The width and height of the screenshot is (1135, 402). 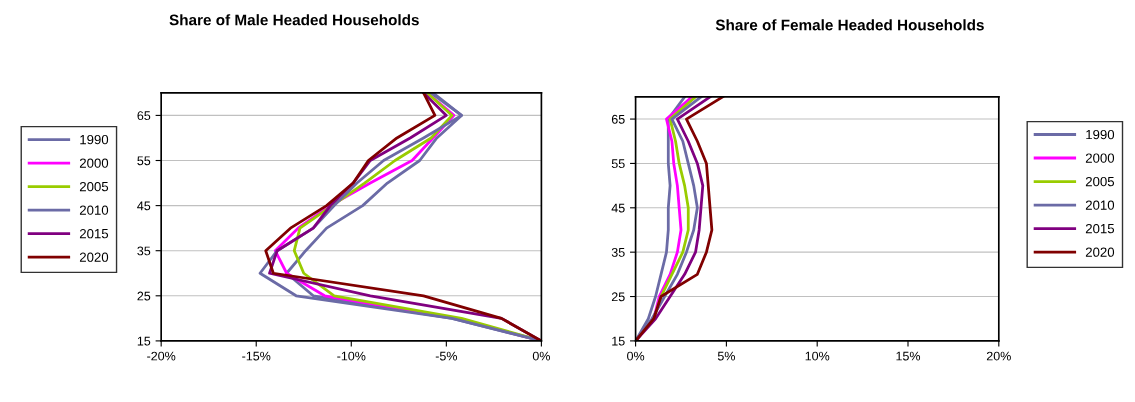 What do you see at coordinates (294, 20) in the screenshot?
I see `chart-title: Share of Male Headed Households` at bounding box center [294, 20].